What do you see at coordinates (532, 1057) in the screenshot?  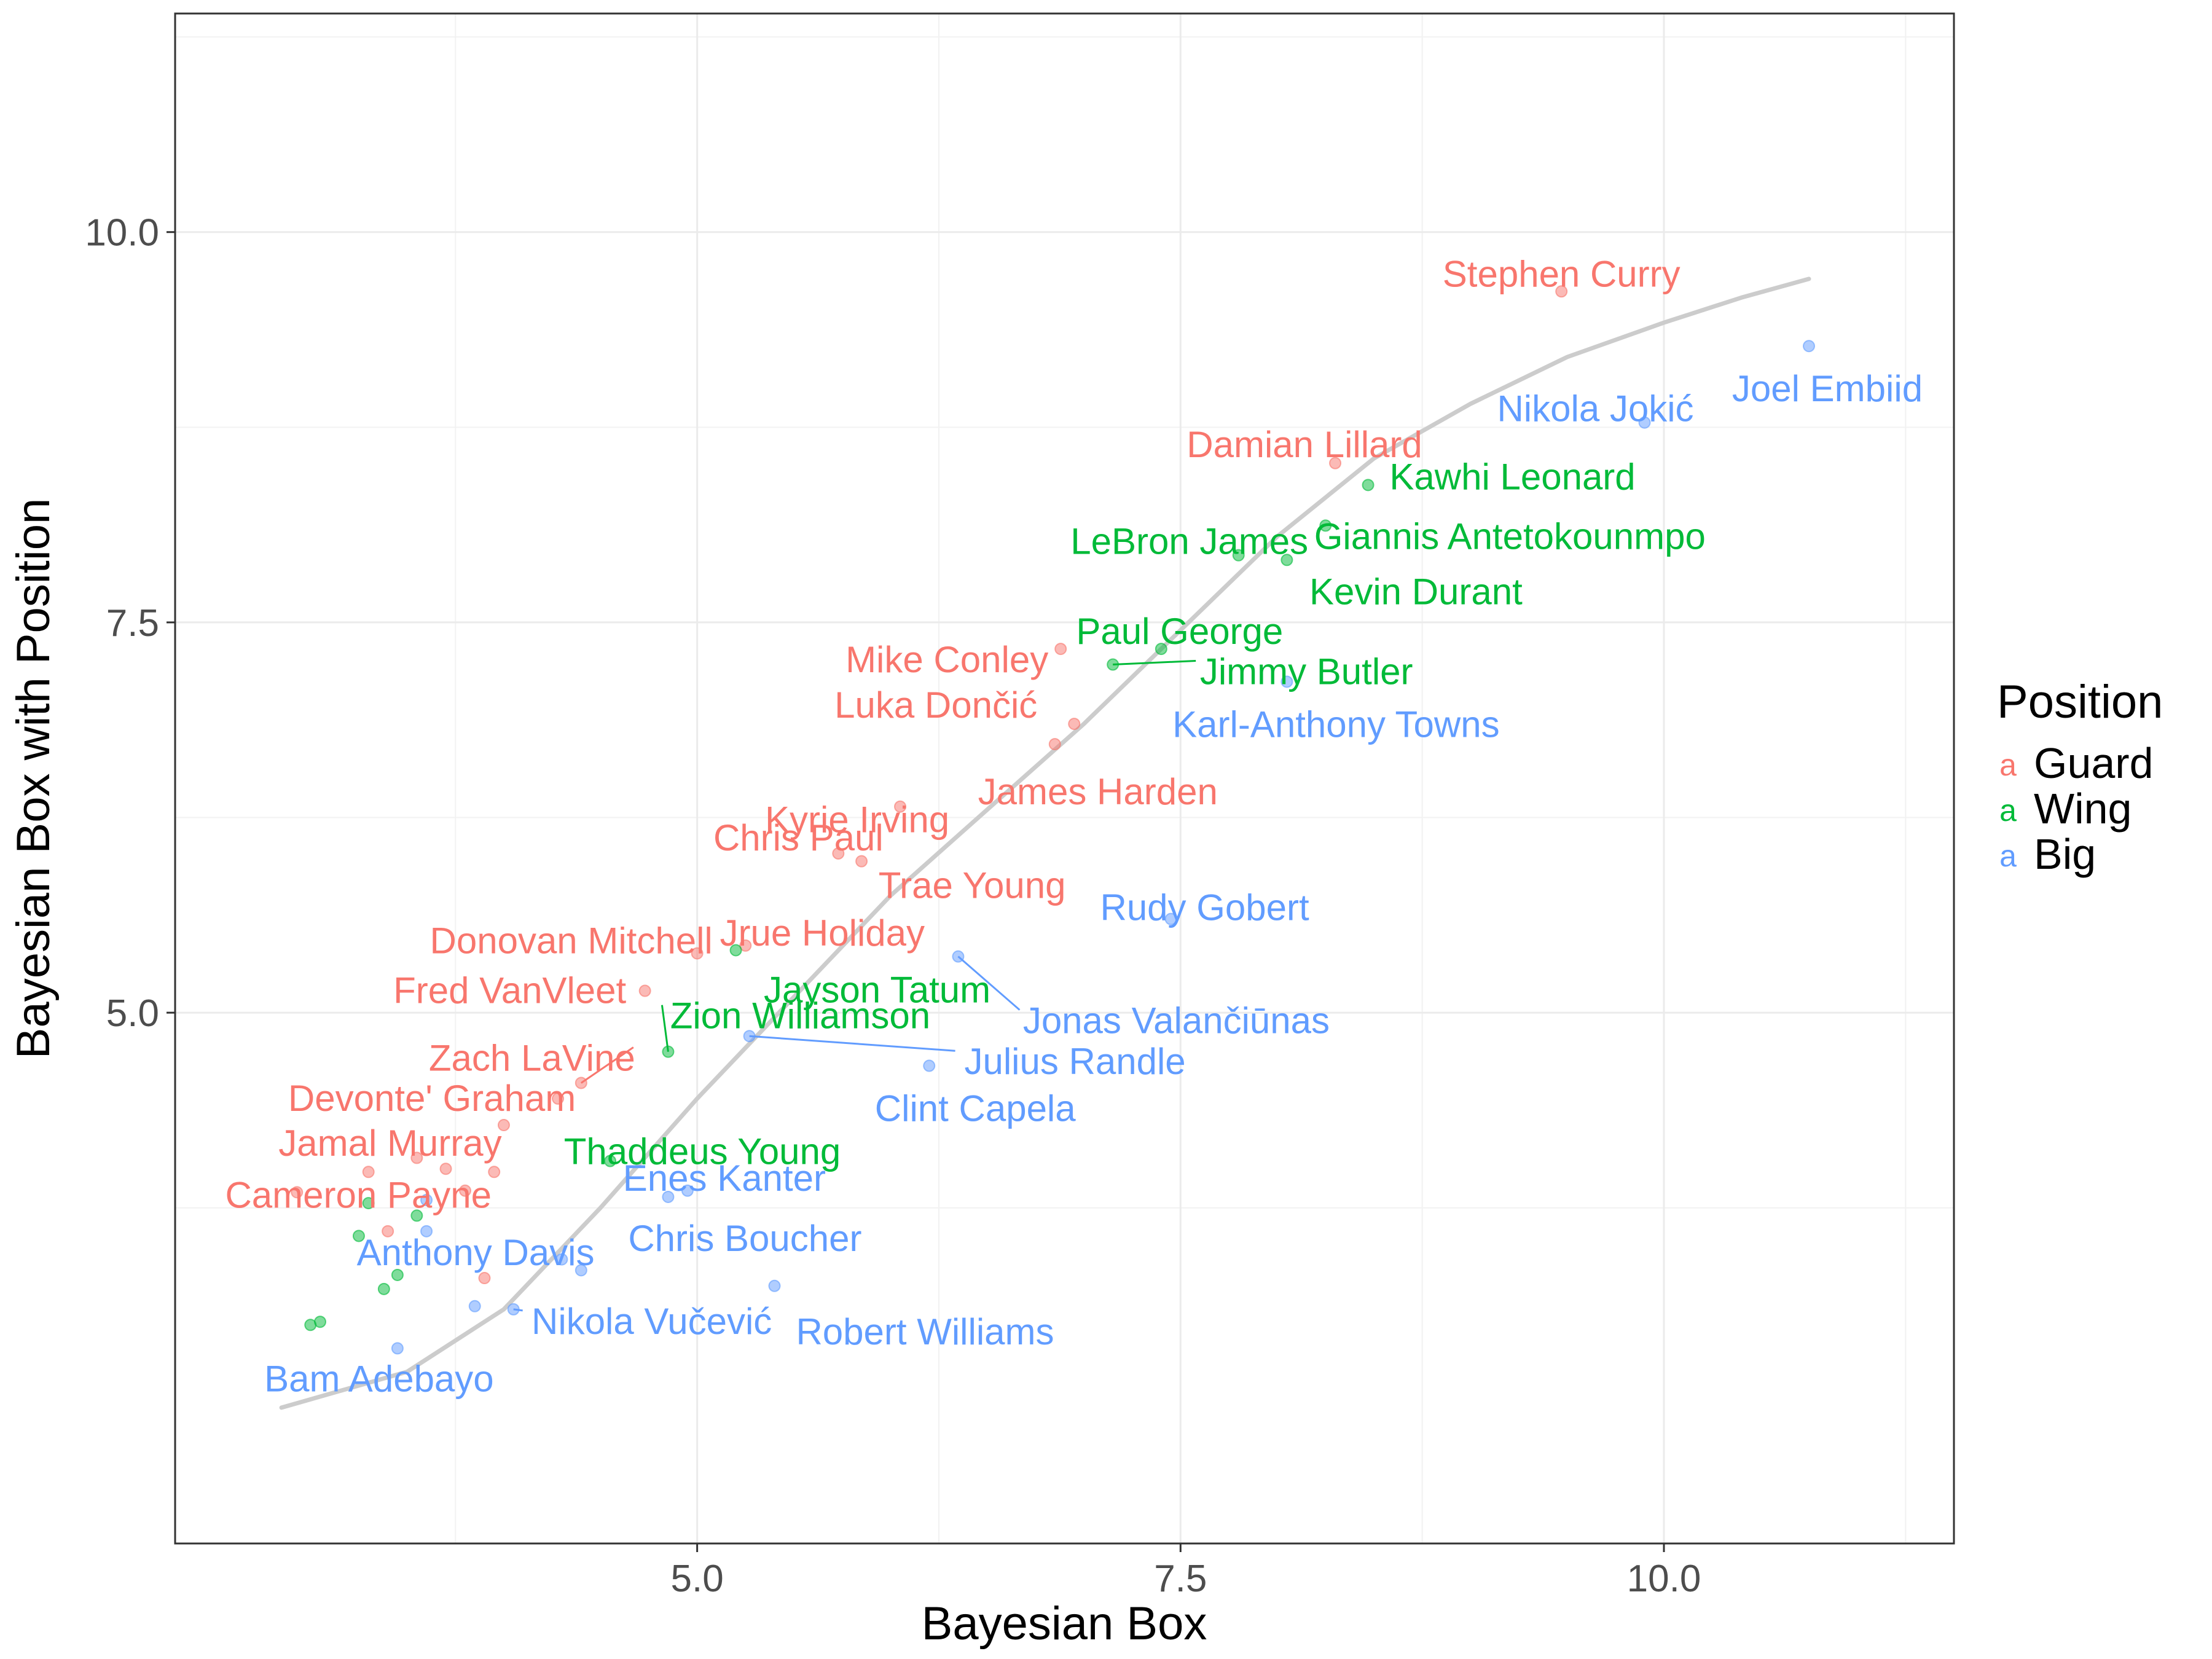 I see `point-label: Zach LaVine` at bounding box center [532, 1057].